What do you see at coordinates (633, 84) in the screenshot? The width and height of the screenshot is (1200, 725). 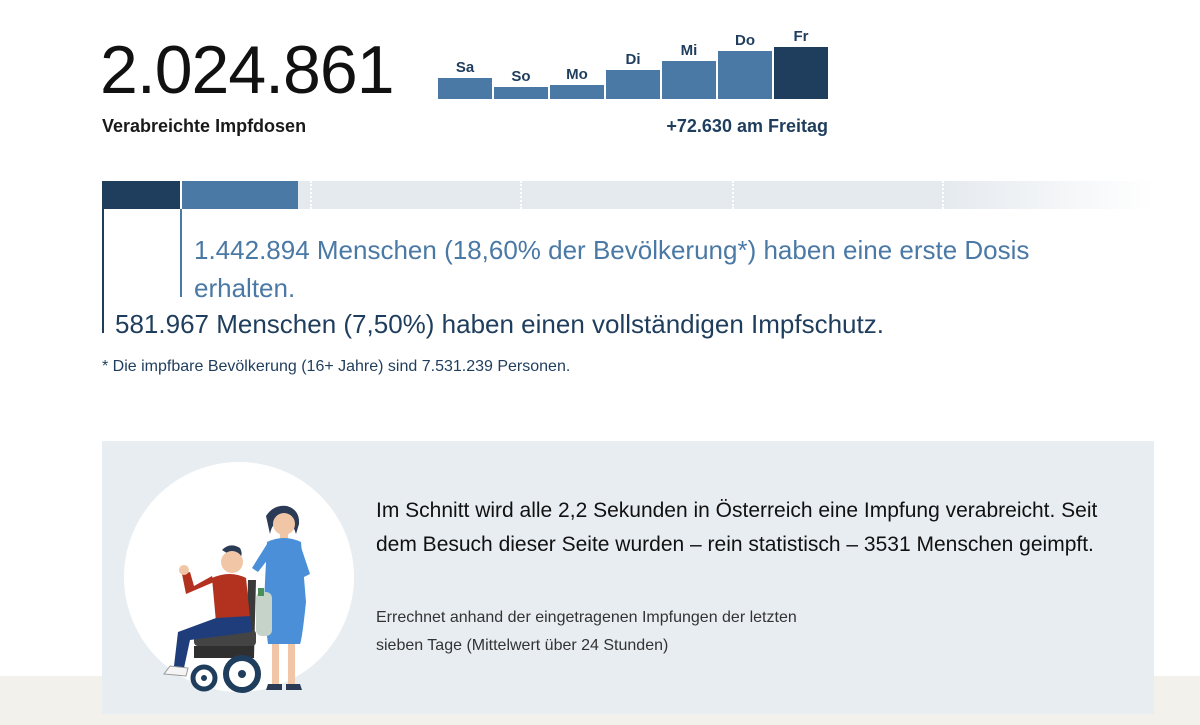 I see `bar-di` at bounding box center [633, 84].